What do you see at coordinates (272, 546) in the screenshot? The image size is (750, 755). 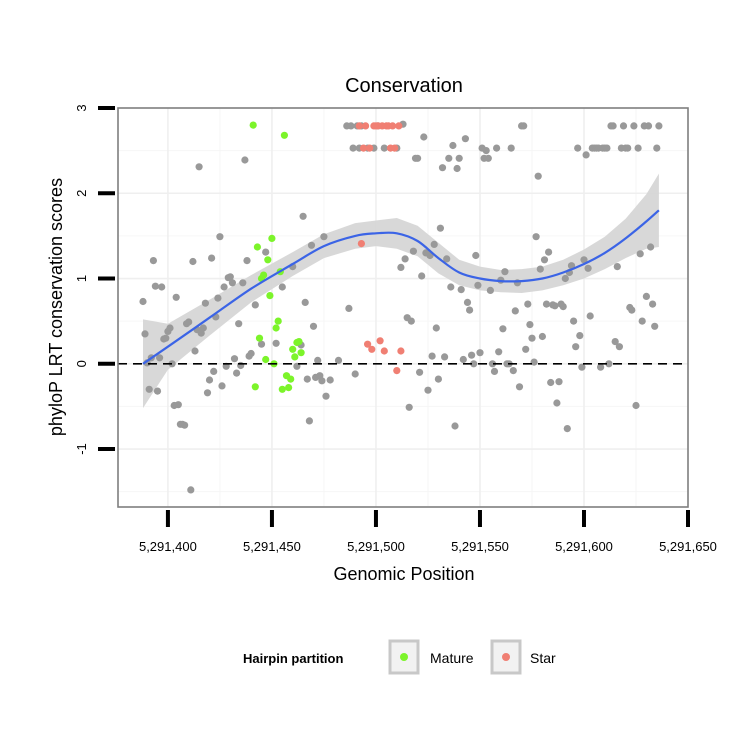 I see `x-tick-label: 5,291,450` at bounding box center [272, 546].